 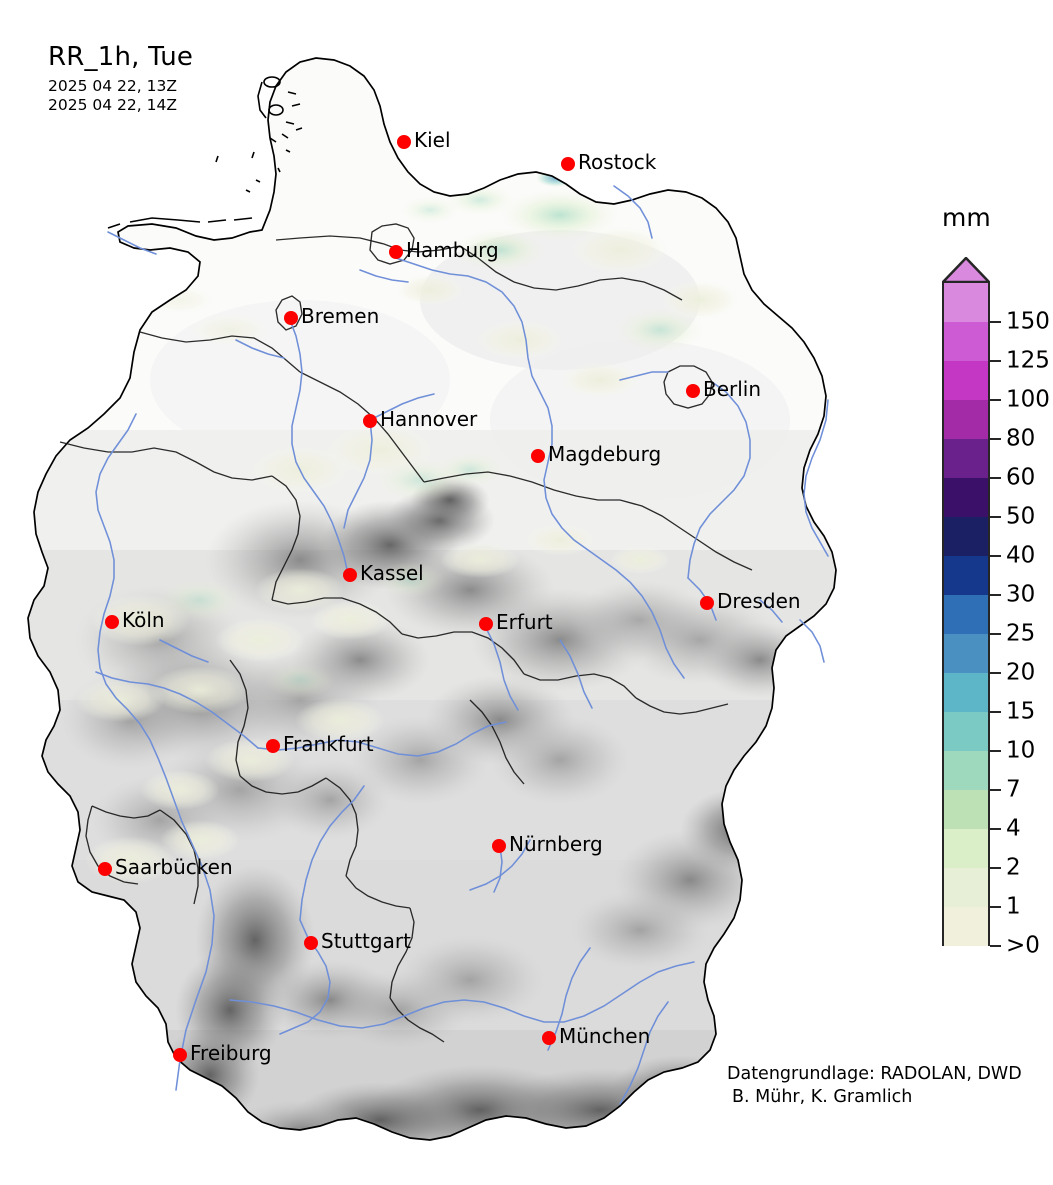 What do you see at coordinates (1028, 399) in the screenshot?
I see `colorbar-tick-label: 100` at bounding box center [1028, 399].